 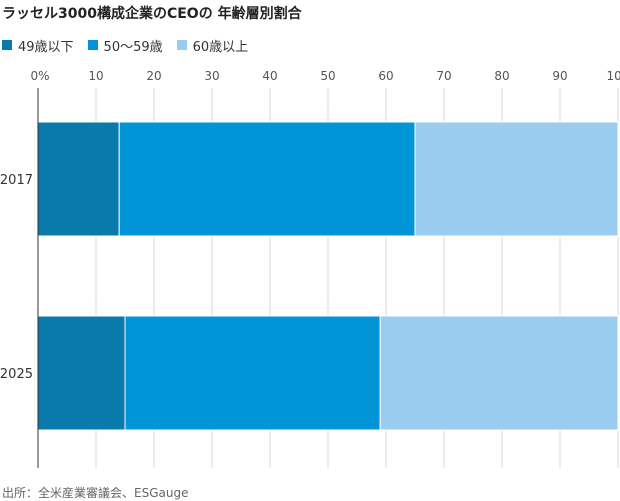 What do you see at coordinates (39, 76) in the screenshot?
I see `x-tick-label: 0%` at bounding box center [39, 76].